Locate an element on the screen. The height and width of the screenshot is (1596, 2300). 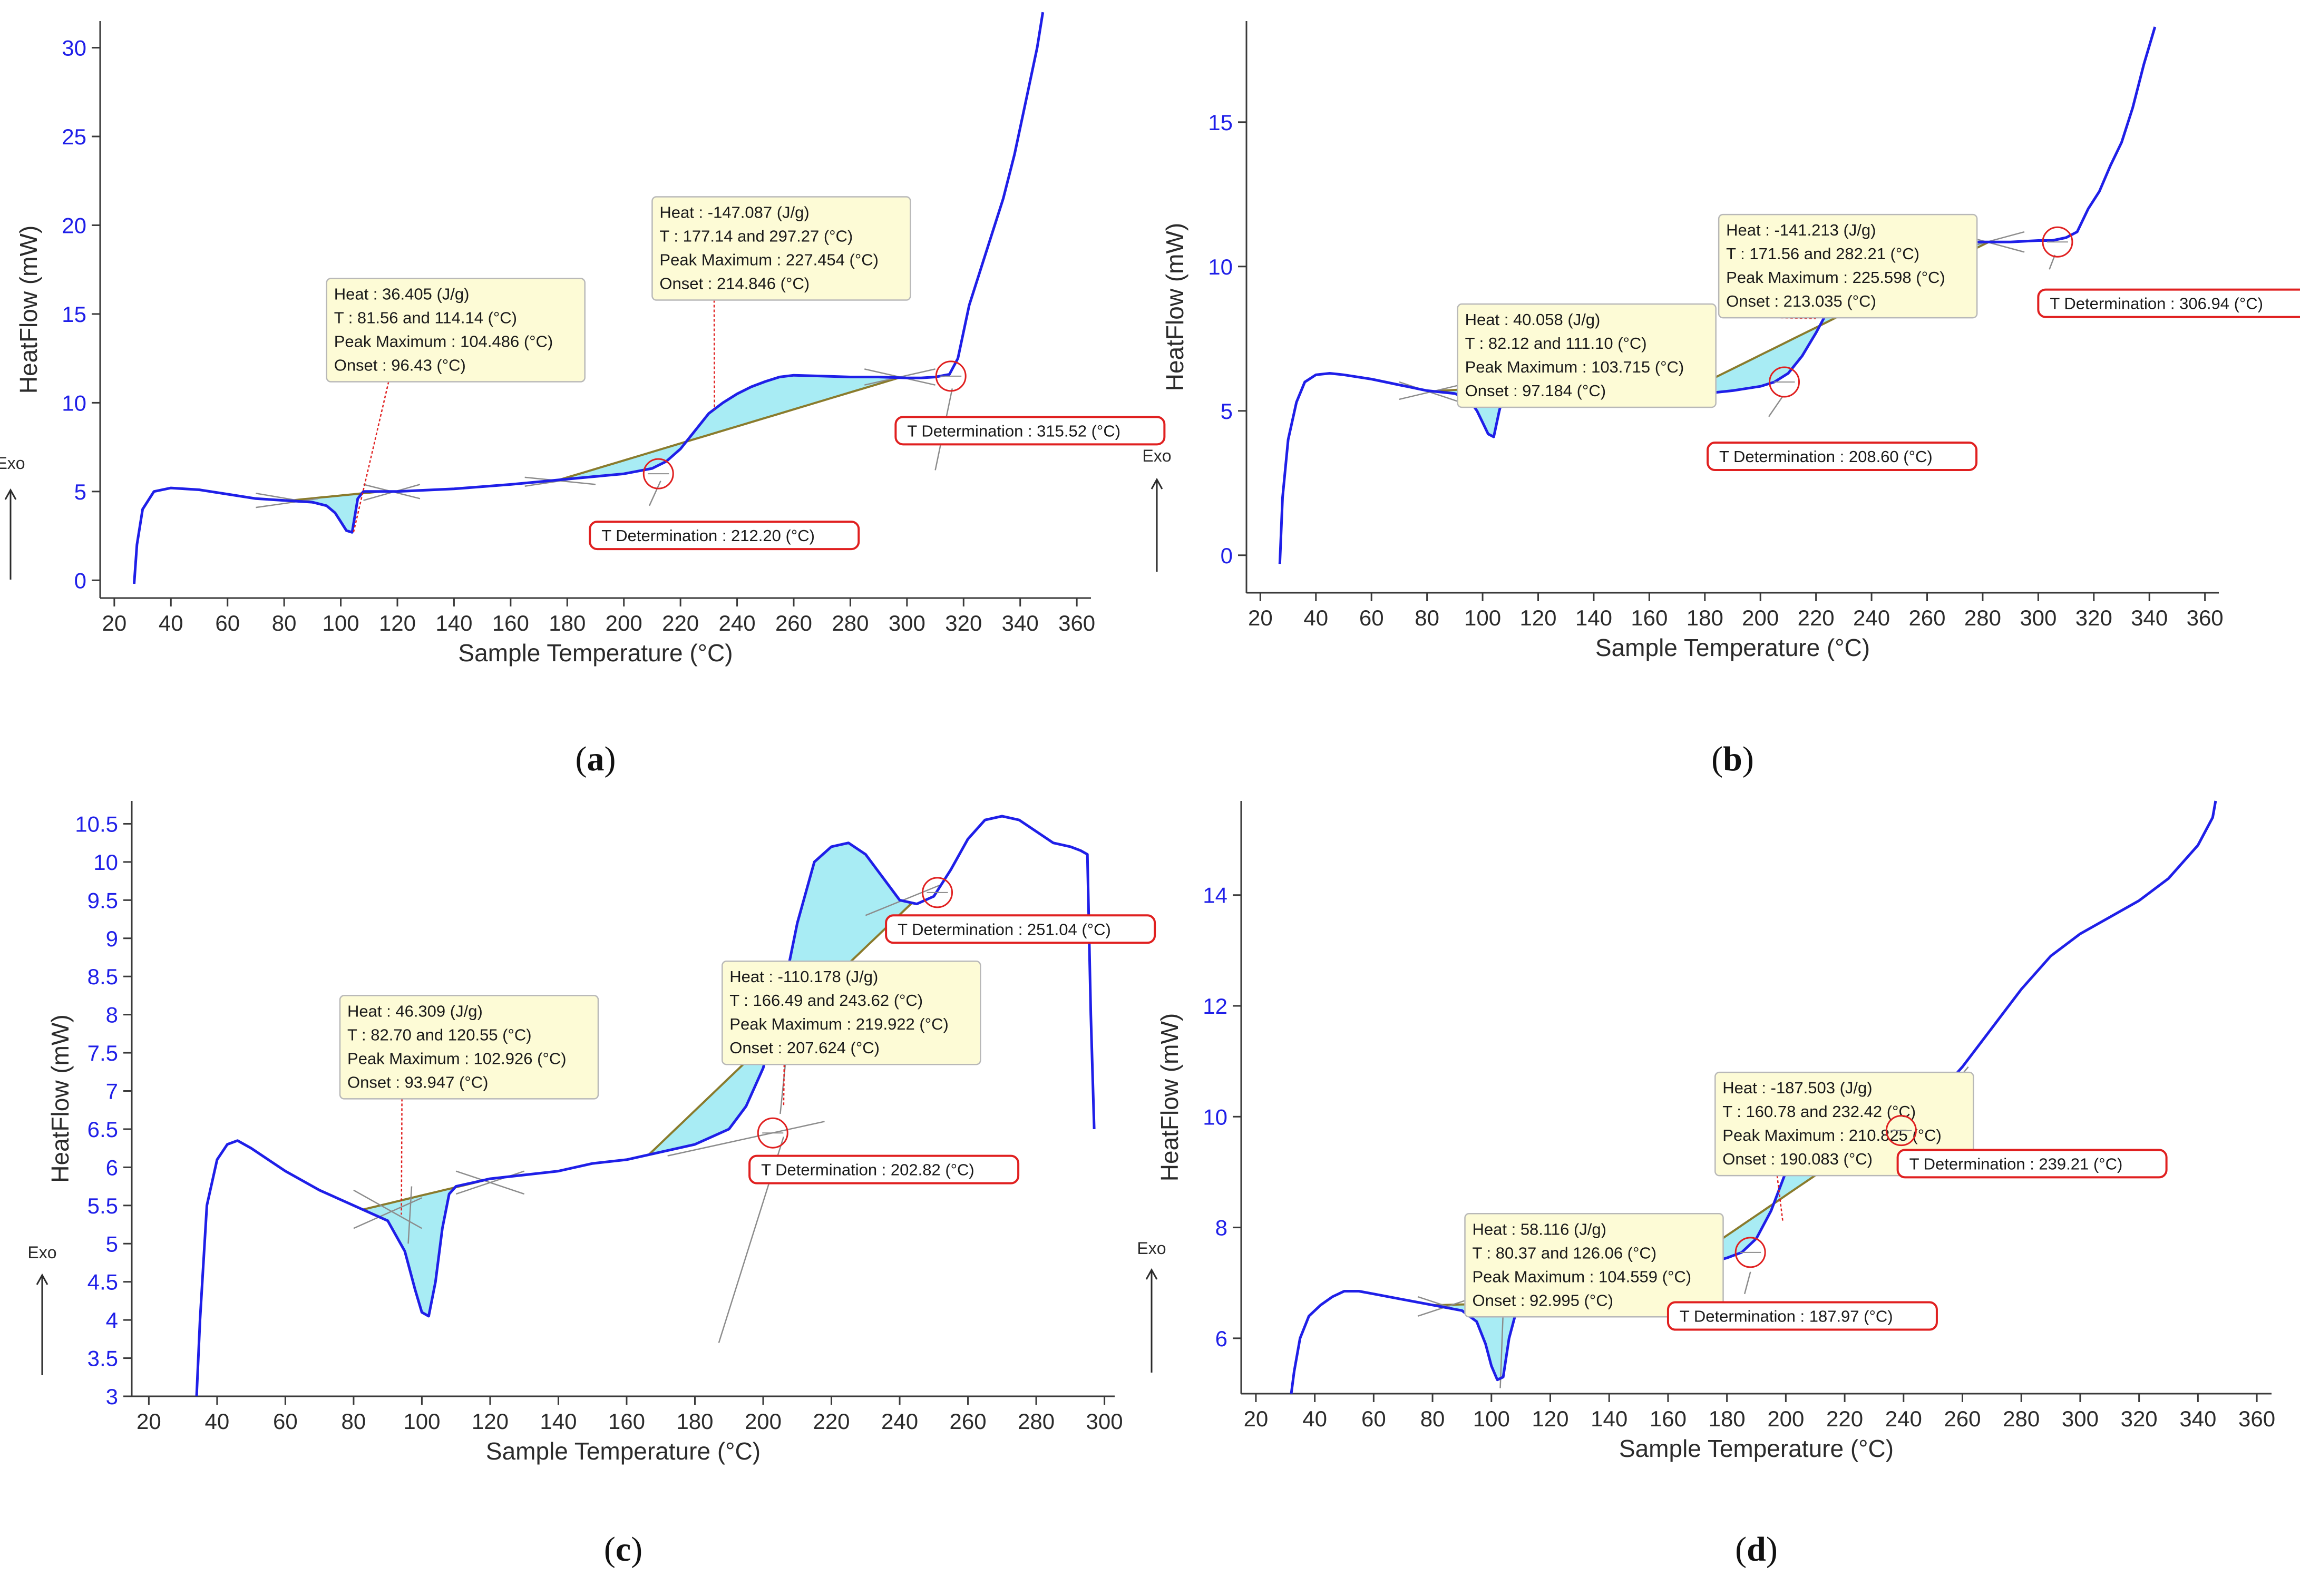
t-determination-label: T Determination : 202.82 (°C) is located at coordinates (867, 1170).